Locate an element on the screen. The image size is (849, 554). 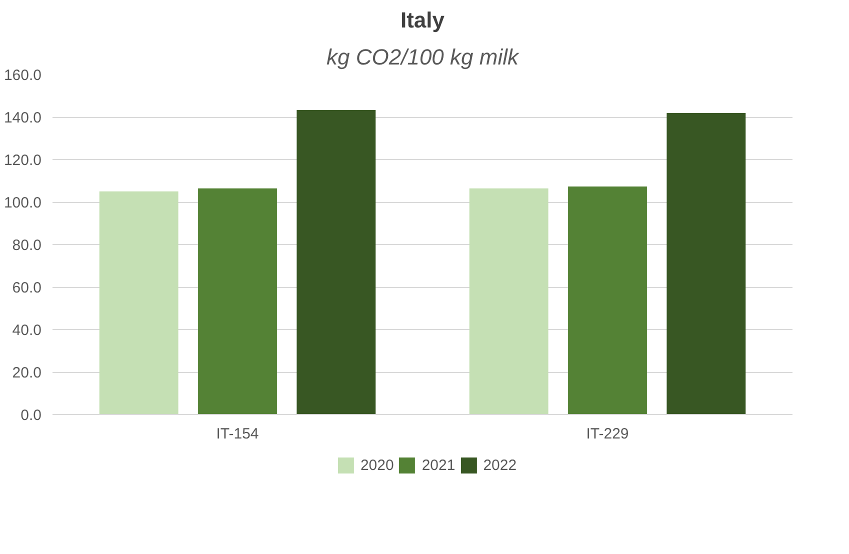
y-tick-label: 0.0 is located at coordinates (31, 415).